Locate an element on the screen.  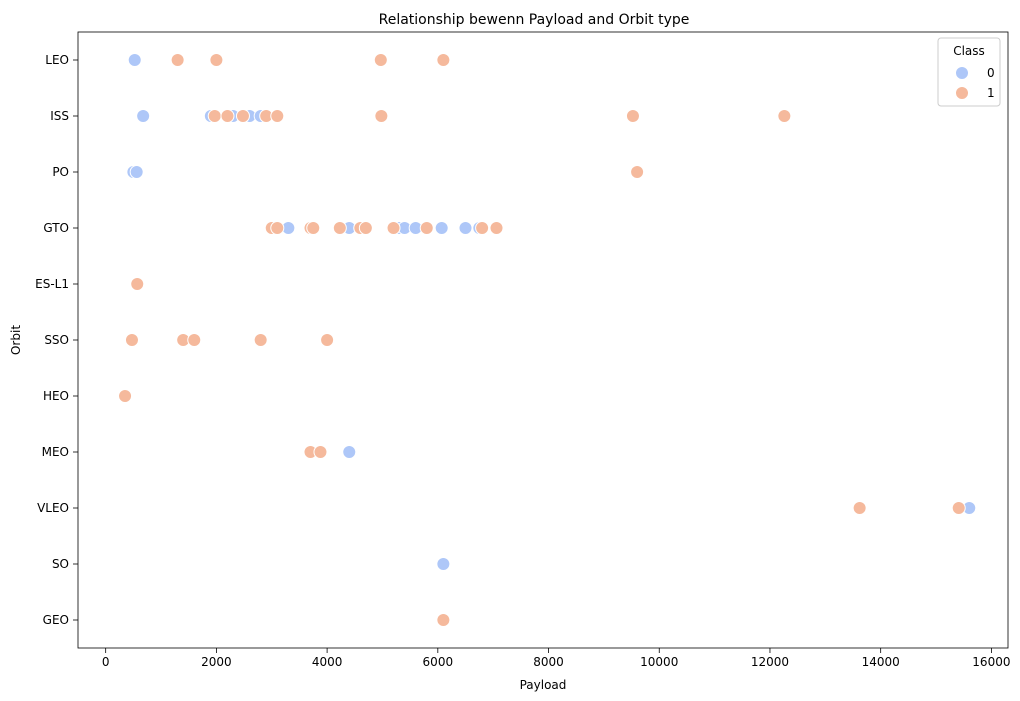
legend: Class 0 1 is located at coordinates (969, 72).